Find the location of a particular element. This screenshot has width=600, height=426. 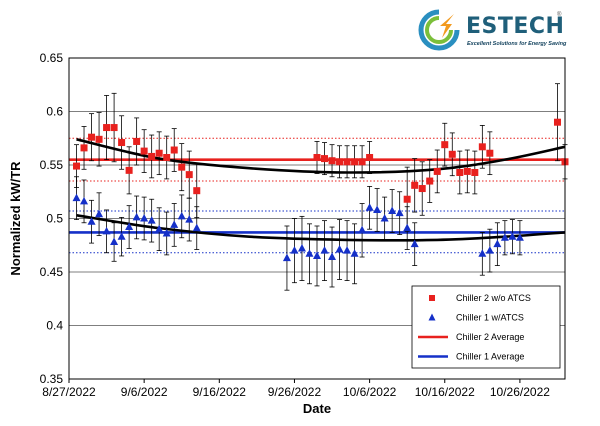

legend-entry-label: Chiller 2 w/o ATCS is located at coordinates (493, 298).